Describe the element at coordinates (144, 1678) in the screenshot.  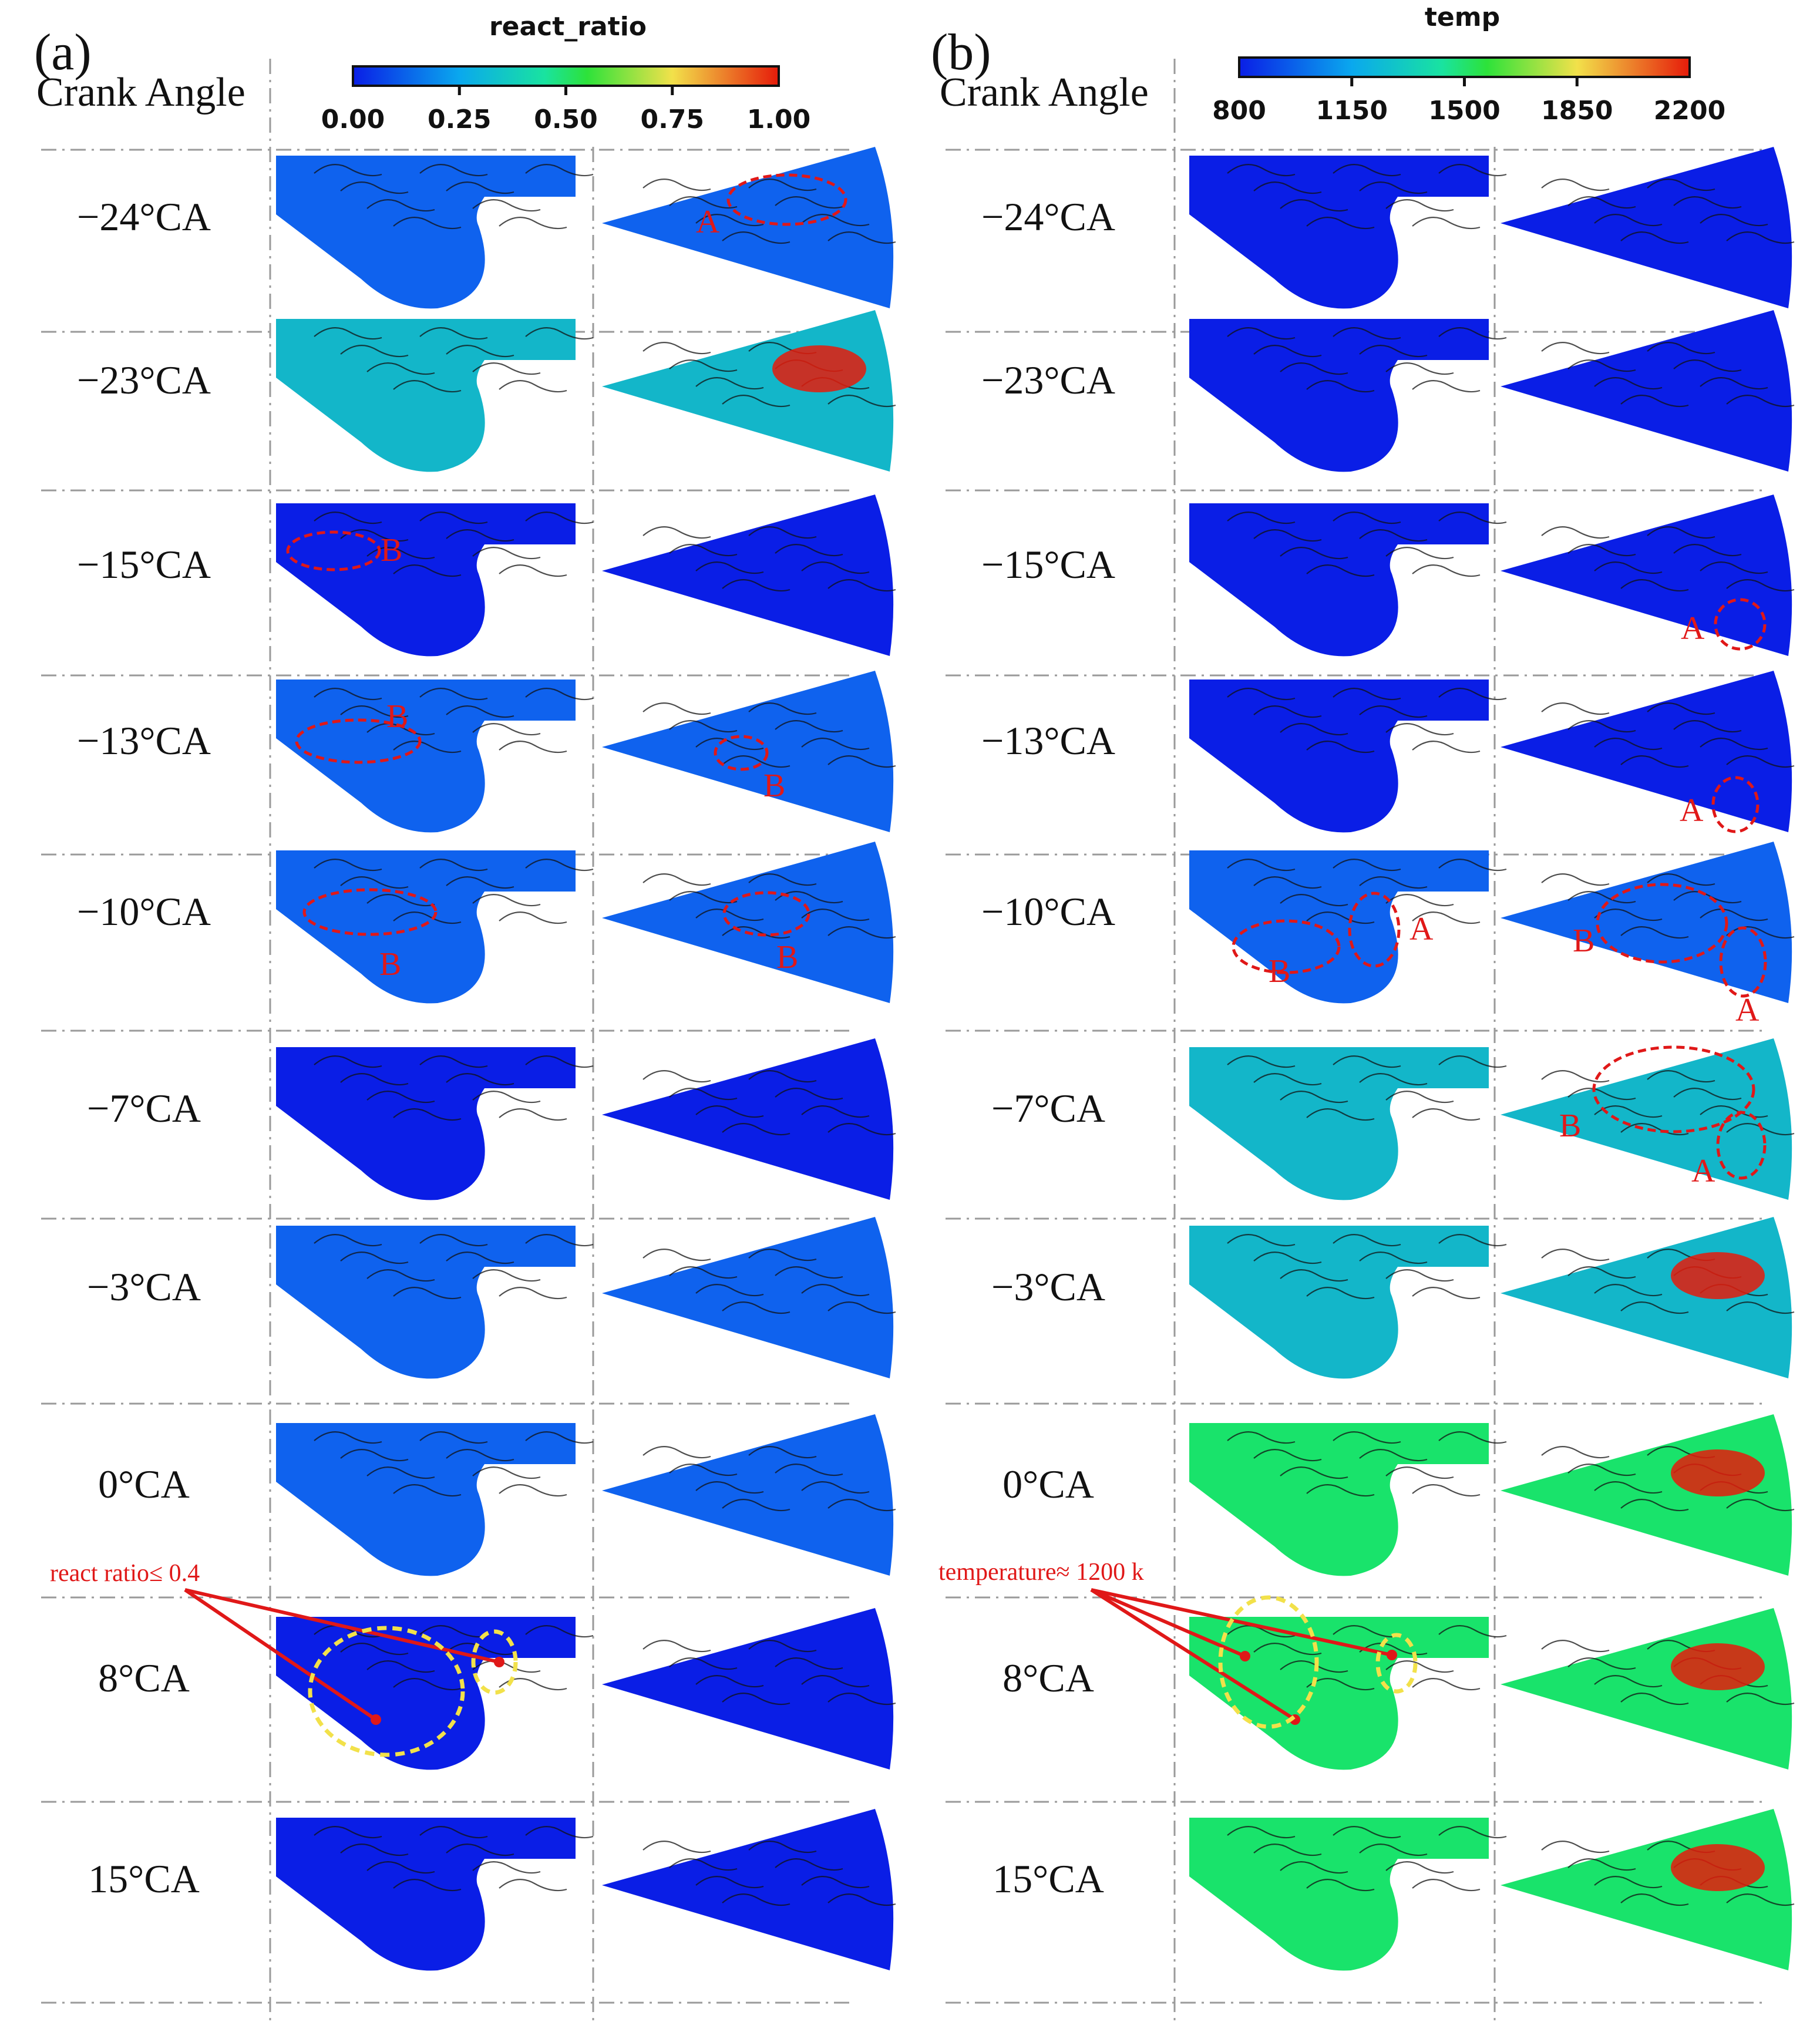
I see `crank-angle-label: 8°CA` at that location.